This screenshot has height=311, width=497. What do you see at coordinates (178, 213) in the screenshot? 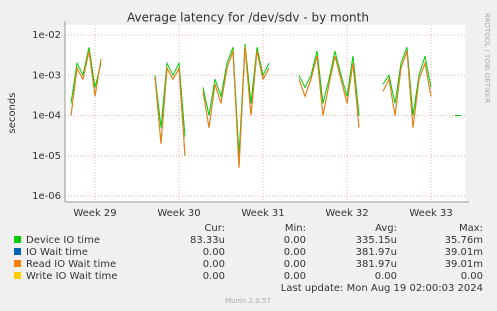
I see `x-tick-label: Week 30` at bounding box center [178, 213].